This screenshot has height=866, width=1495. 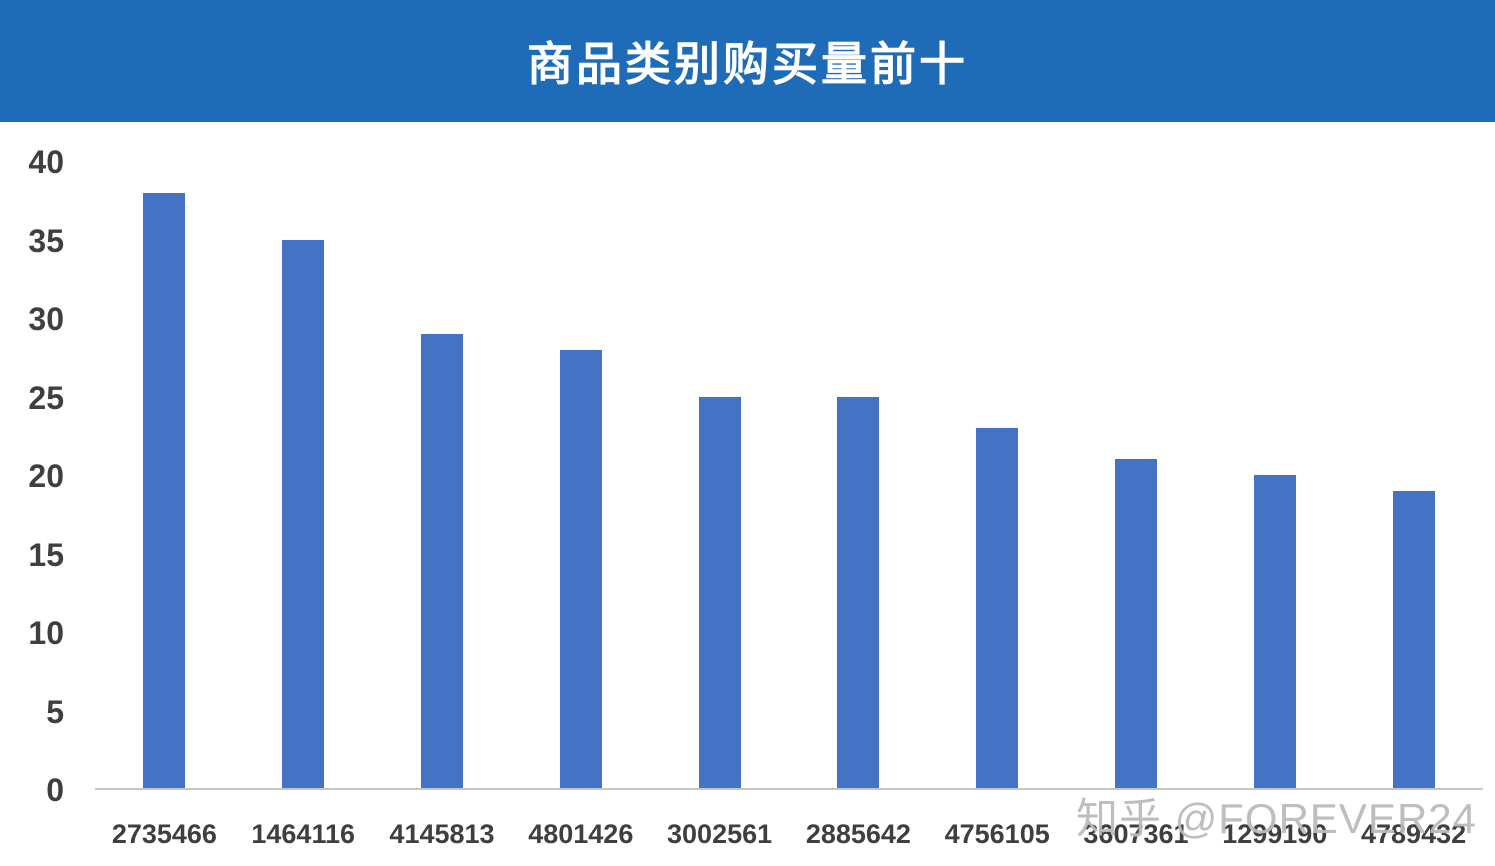 What do you see at coordinates (747, 64) in the screenshot?
I see `chart-title: 商品类别购买量前十` at bounding box center [747, 64].